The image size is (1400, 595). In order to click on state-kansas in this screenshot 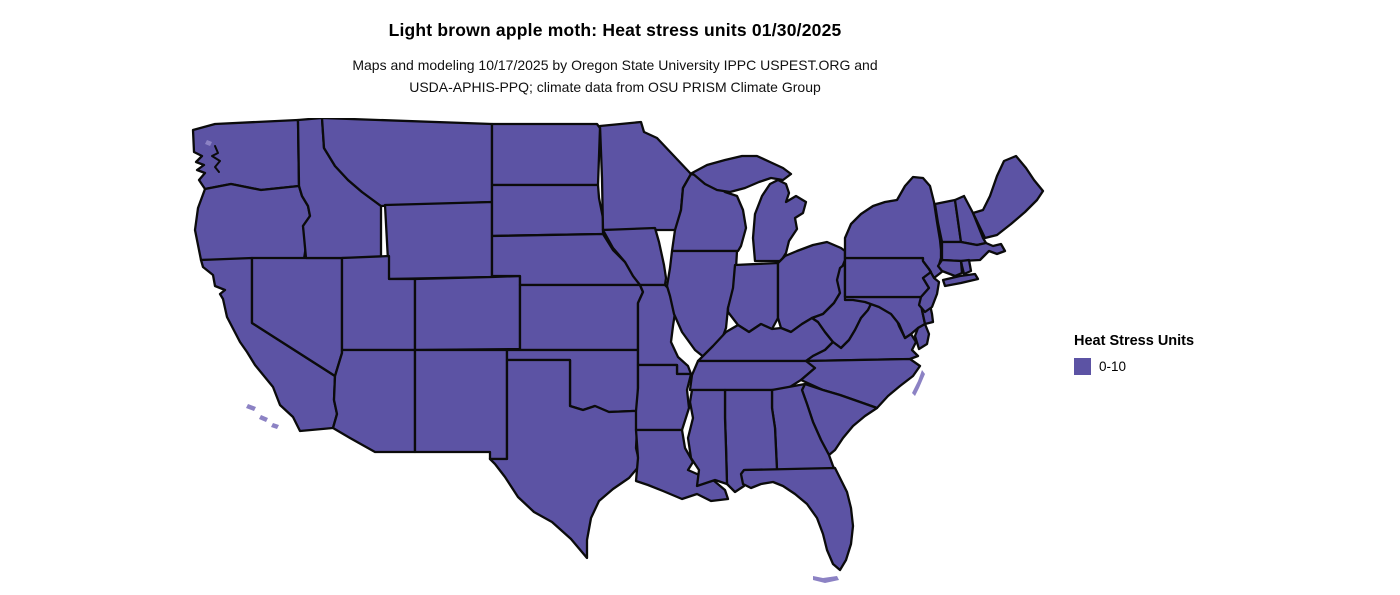, I will do `click(581, 317)`.